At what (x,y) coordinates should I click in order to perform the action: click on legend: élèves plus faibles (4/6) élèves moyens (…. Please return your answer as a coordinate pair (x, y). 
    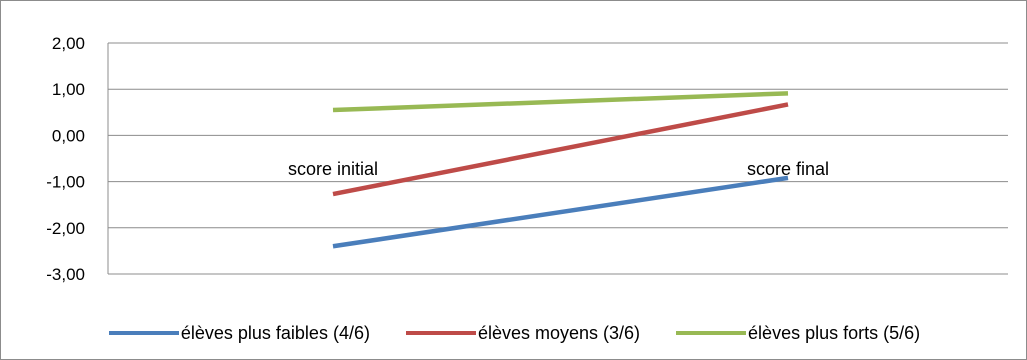
    Looking at the image, I should click on (514, 333).